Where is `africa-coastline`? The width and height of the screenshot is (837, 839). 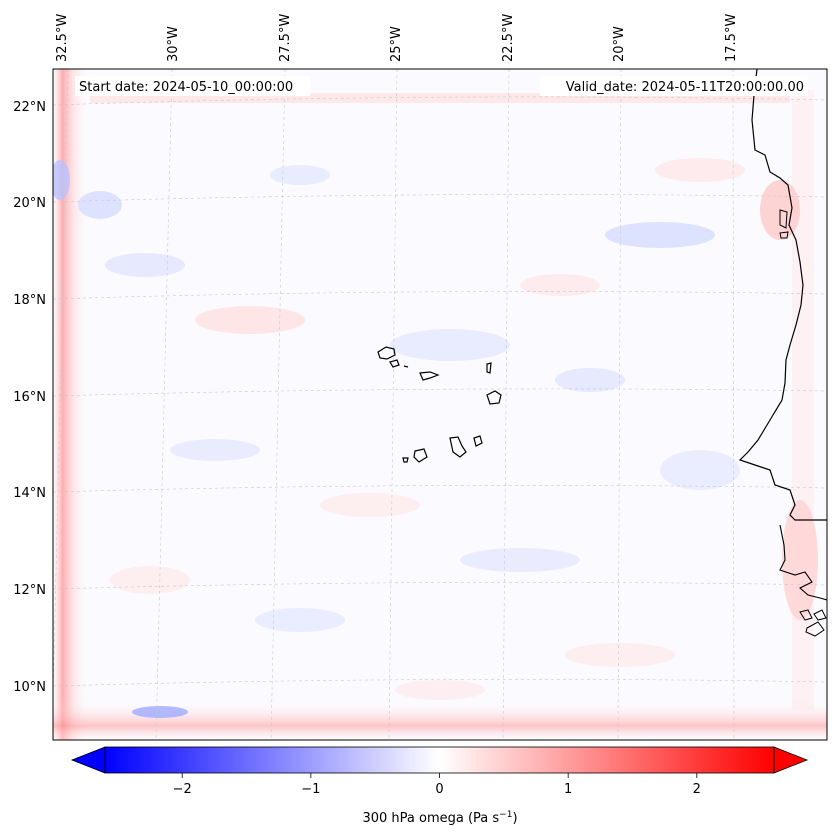
africa-coastline is located at coordinates (782, 295).